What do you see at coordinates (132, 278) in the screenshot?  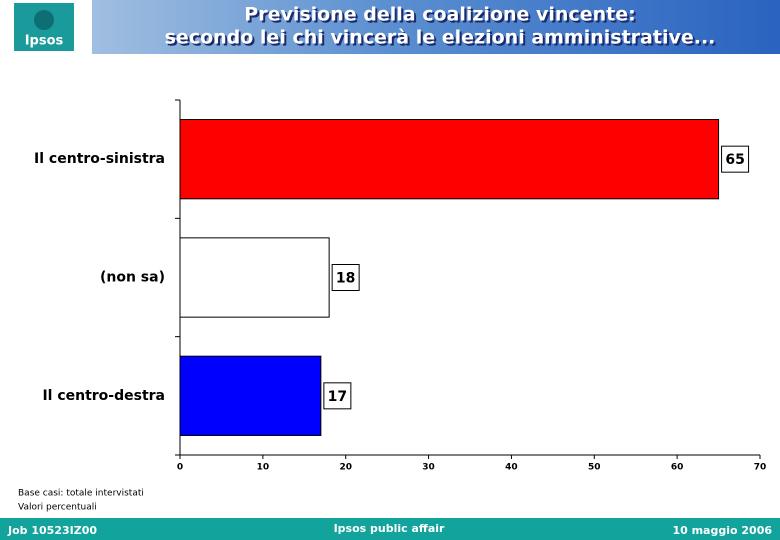 I see `category-label: (non sa)` at bounding box center [132, 278].